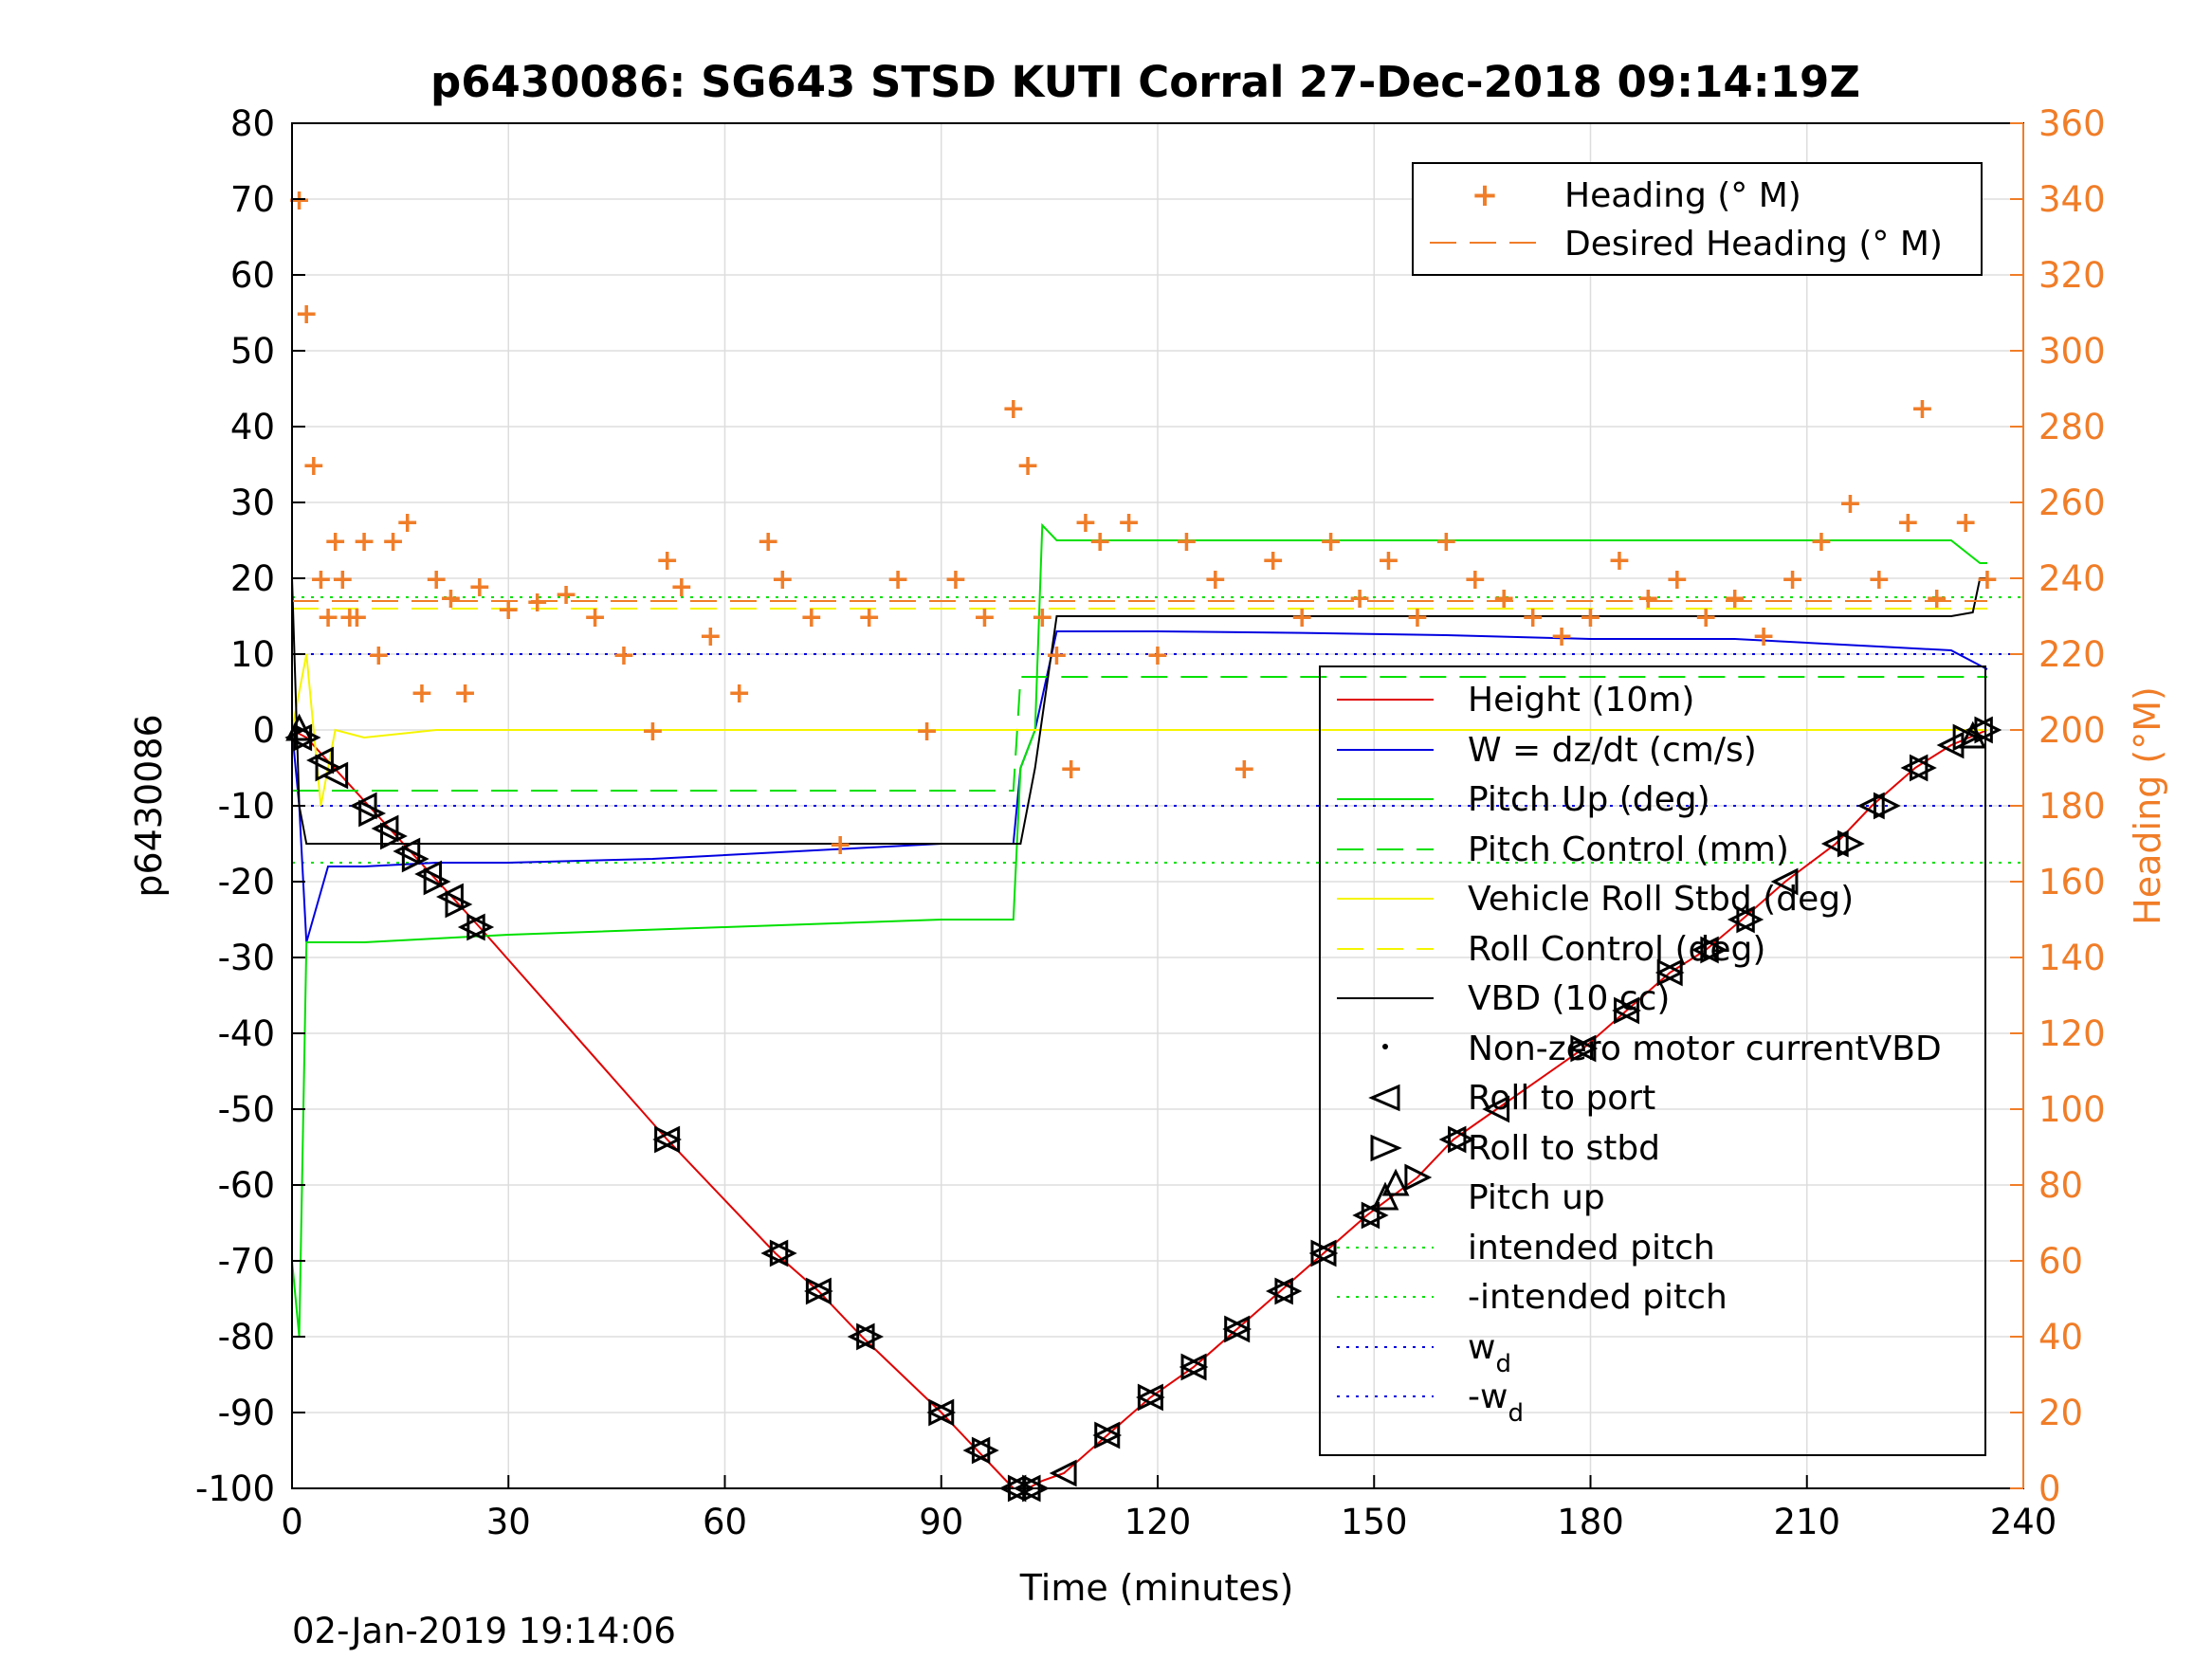 The height and width of the screenshot is (1659, 2212). I want to click on y2-tick-label: 0, so click(2049, 1488).